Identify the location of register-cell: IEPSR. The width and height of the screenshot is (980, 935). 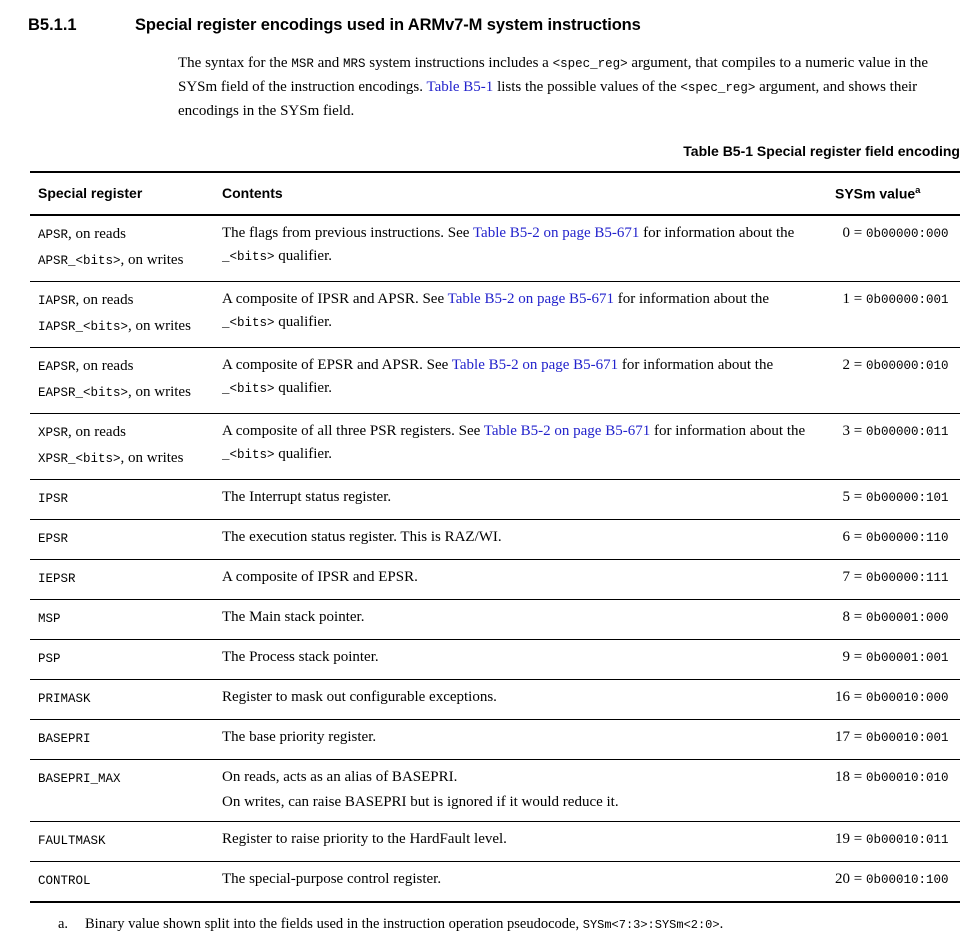
(126, 579).